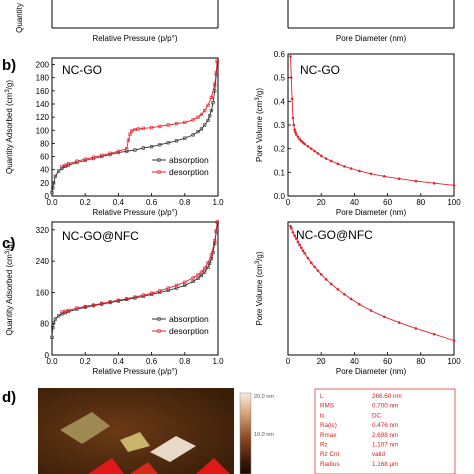 This screenshot has width=474, height=474. I want to click on x-tick-label: 1.0, so click(218, 361).